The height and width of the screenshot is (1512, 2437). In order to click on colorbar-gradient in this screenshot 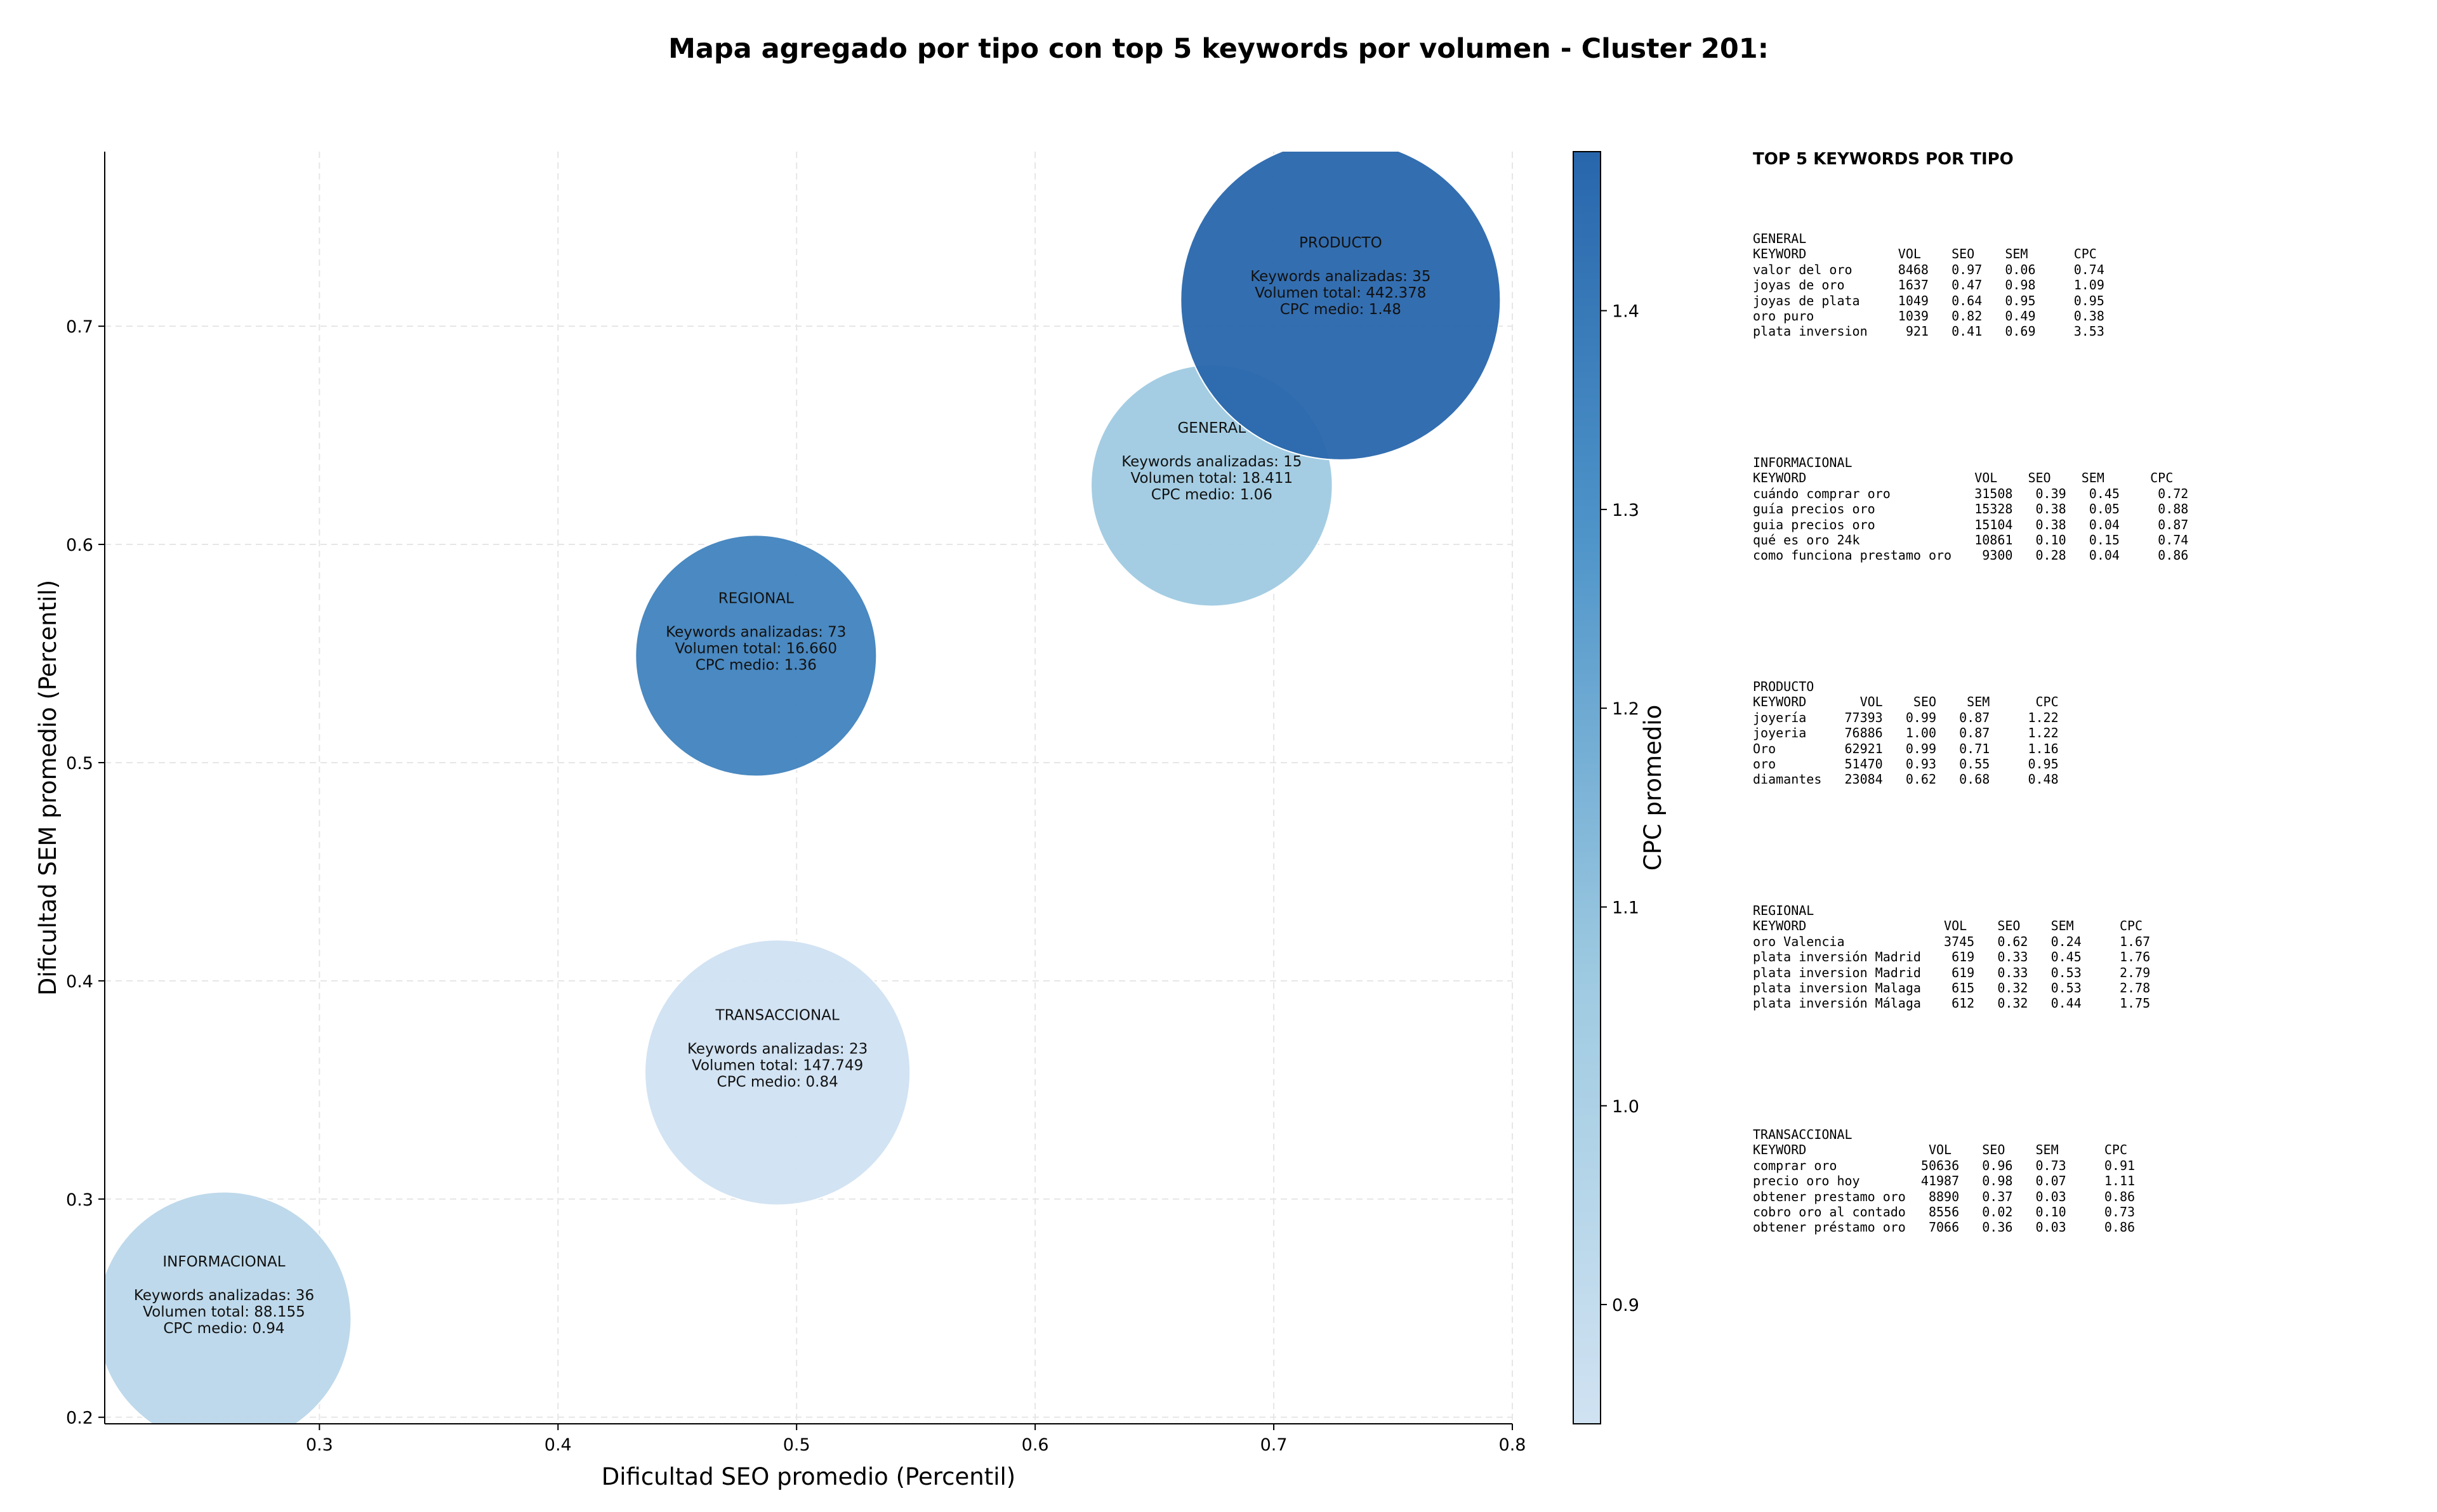, I will do `click(1587, 788)`.